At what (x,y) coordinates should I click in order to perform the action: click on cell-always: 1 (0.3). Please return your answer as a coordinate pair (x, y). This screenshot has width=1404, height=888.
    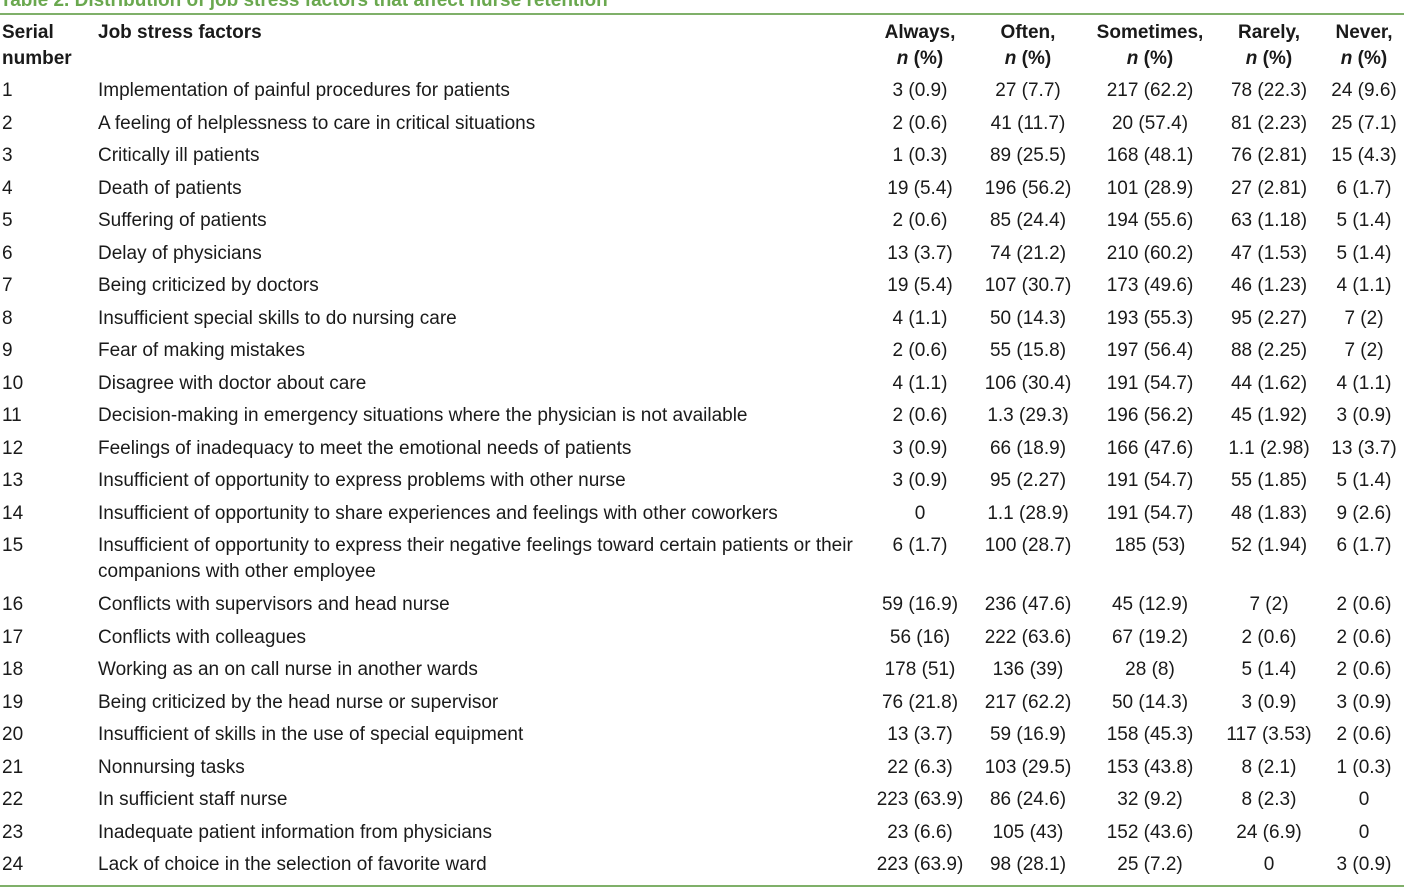
    Looking at the image, I should click on (920, 155).